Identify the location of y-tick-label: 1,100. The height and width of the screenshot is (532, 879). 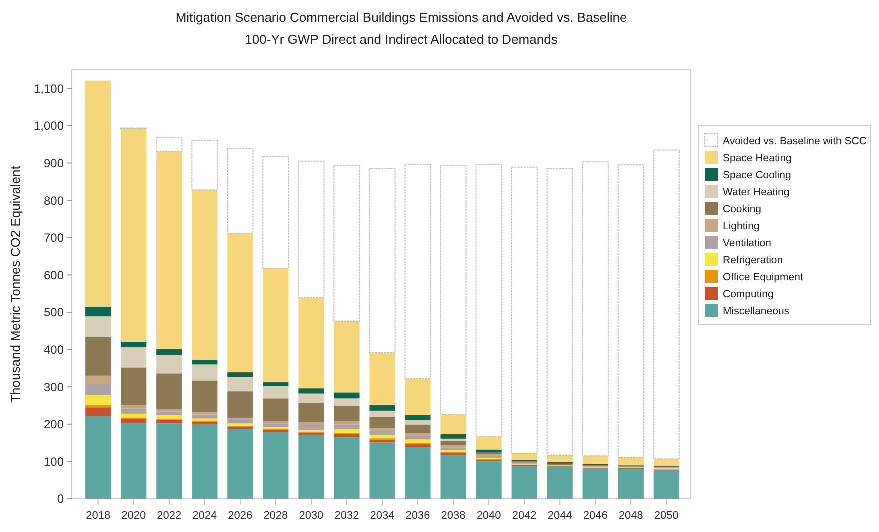
(49, 89).